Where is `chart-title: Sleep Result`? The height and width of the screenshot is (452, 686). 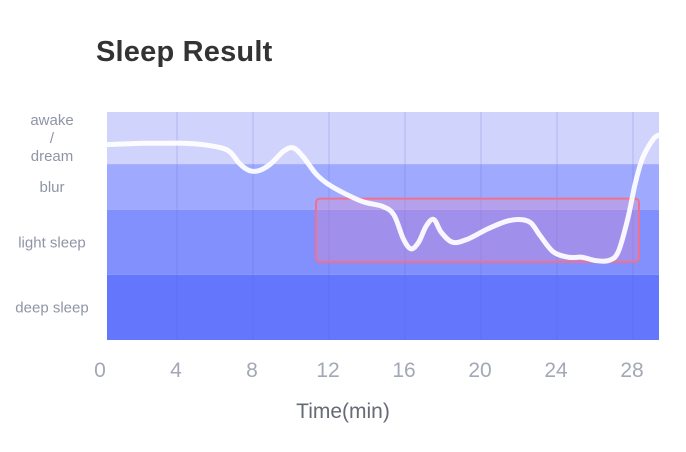 chart-title: Sleep Result is located at coordinates (184, 52).